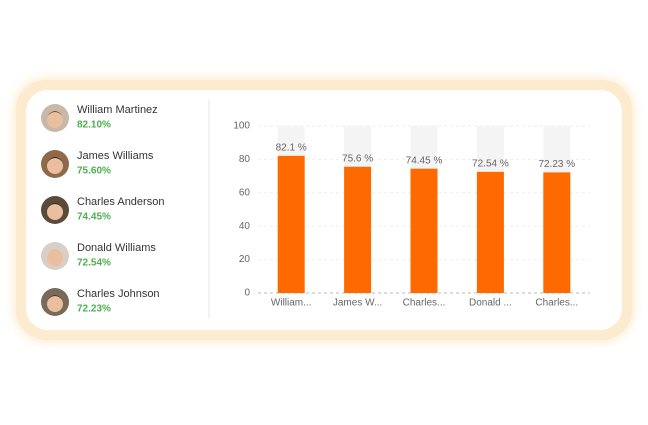 The height and width of the screenshot is (425, 648). I want to click on person-name: Charles Anderson, so click(120, 202).